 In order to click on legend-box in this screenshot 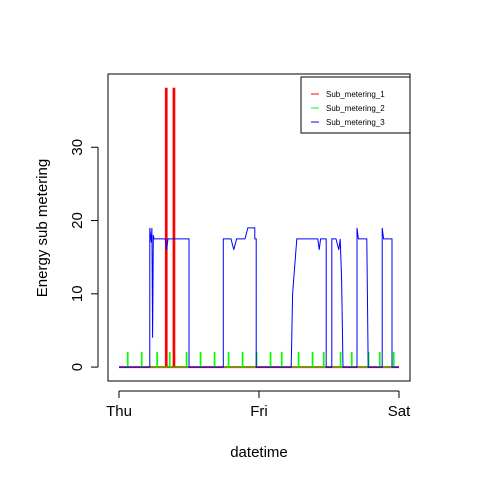, I will do `click(355, 105)`.